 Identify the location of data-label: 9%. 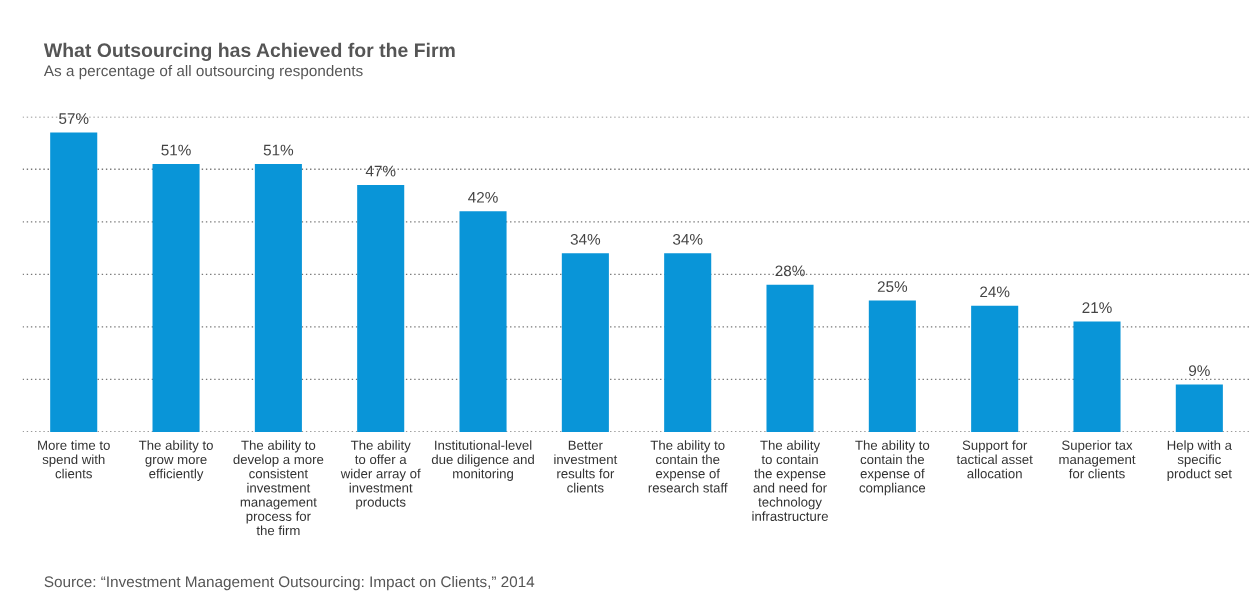
(1199, 371).